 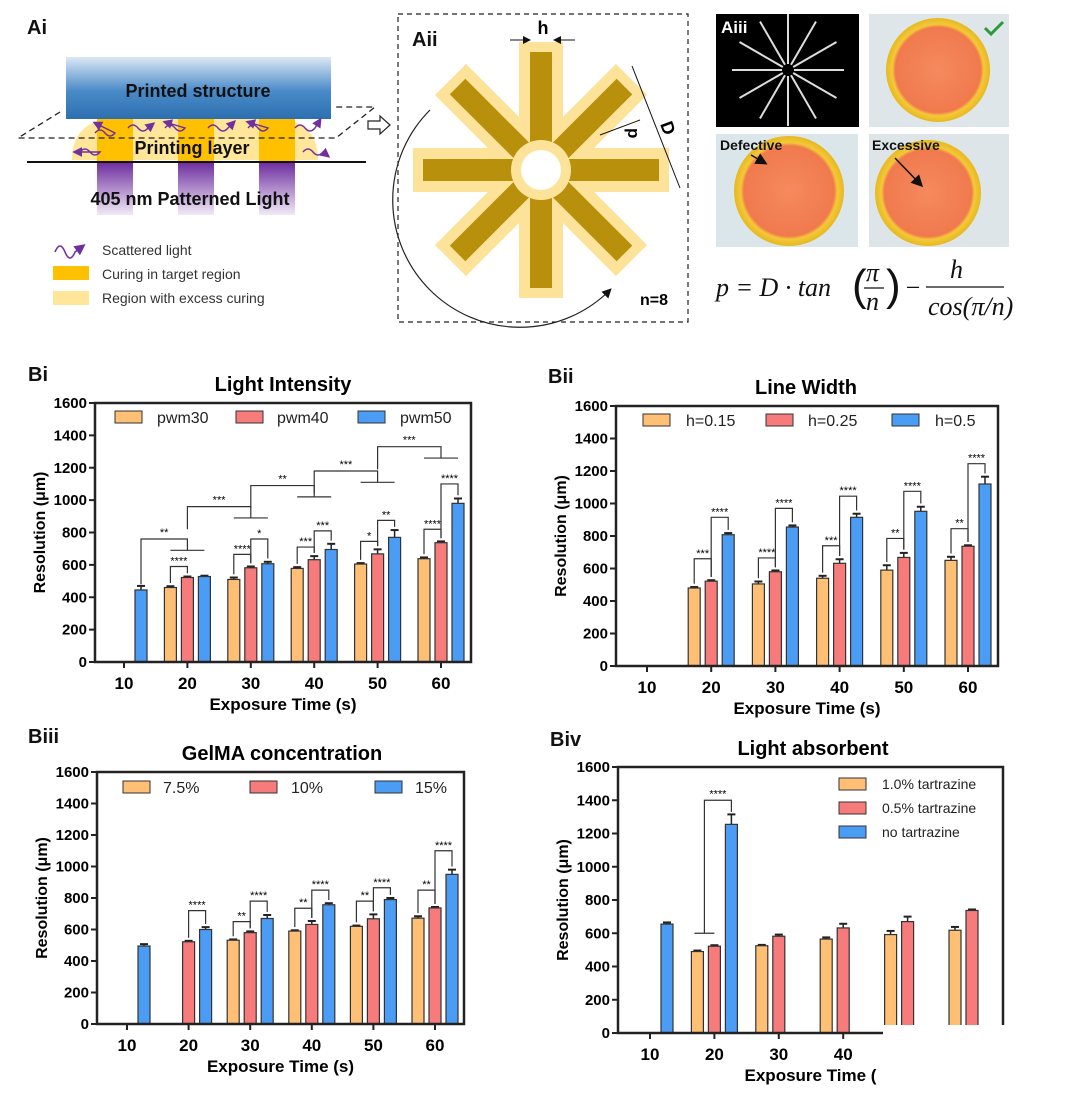 I want to click on bar-15-, so click(x=329, y=964).